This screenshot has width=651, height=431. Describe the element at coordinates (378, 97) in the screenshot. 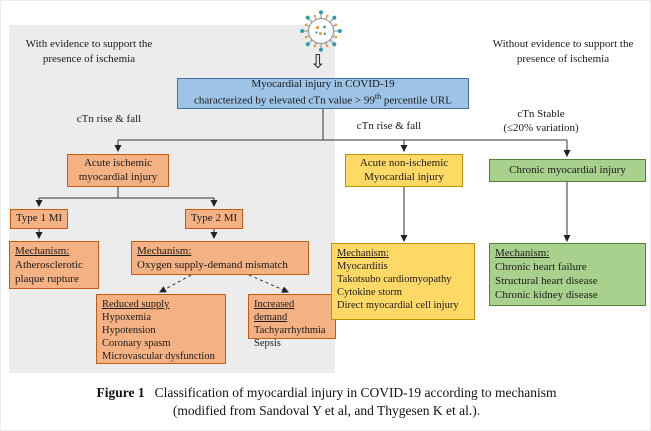

I see `root-line2-sup: th` at that location.